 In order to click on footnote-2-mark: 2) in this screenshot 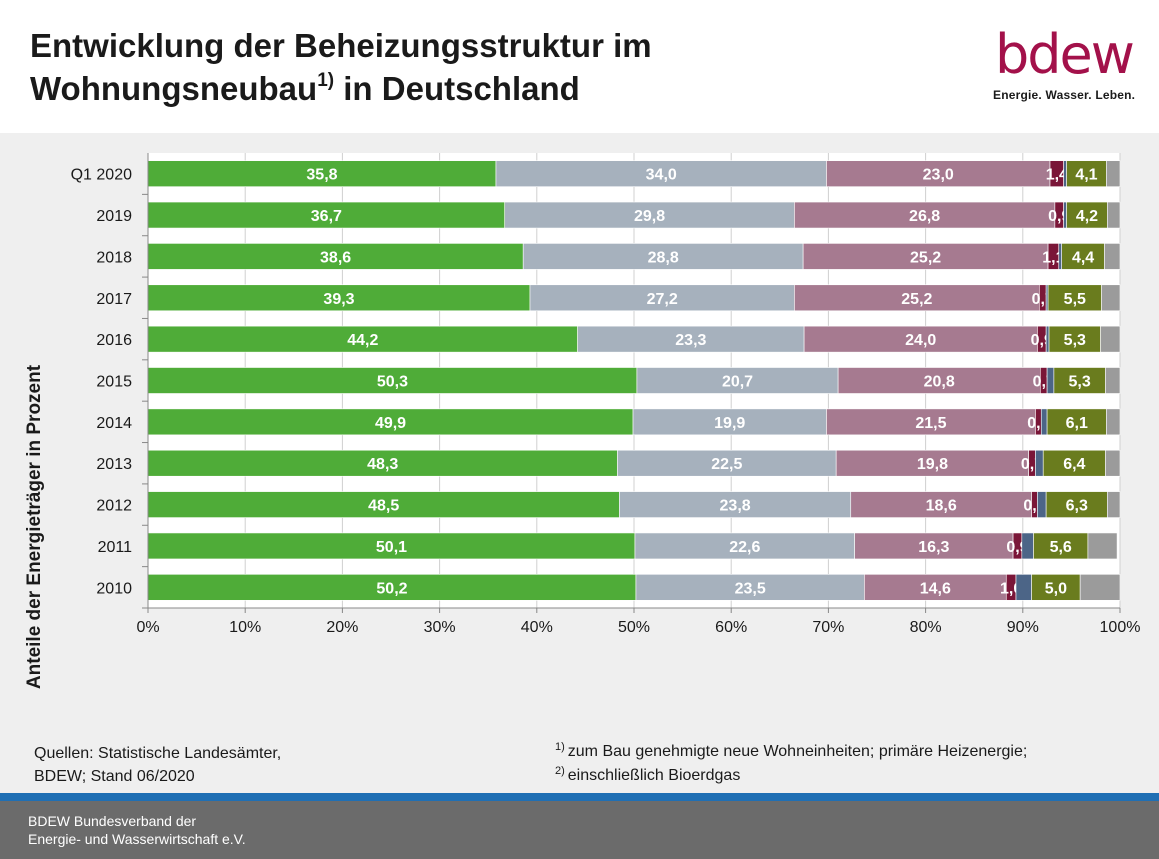, I will do `click(560, 771)`.